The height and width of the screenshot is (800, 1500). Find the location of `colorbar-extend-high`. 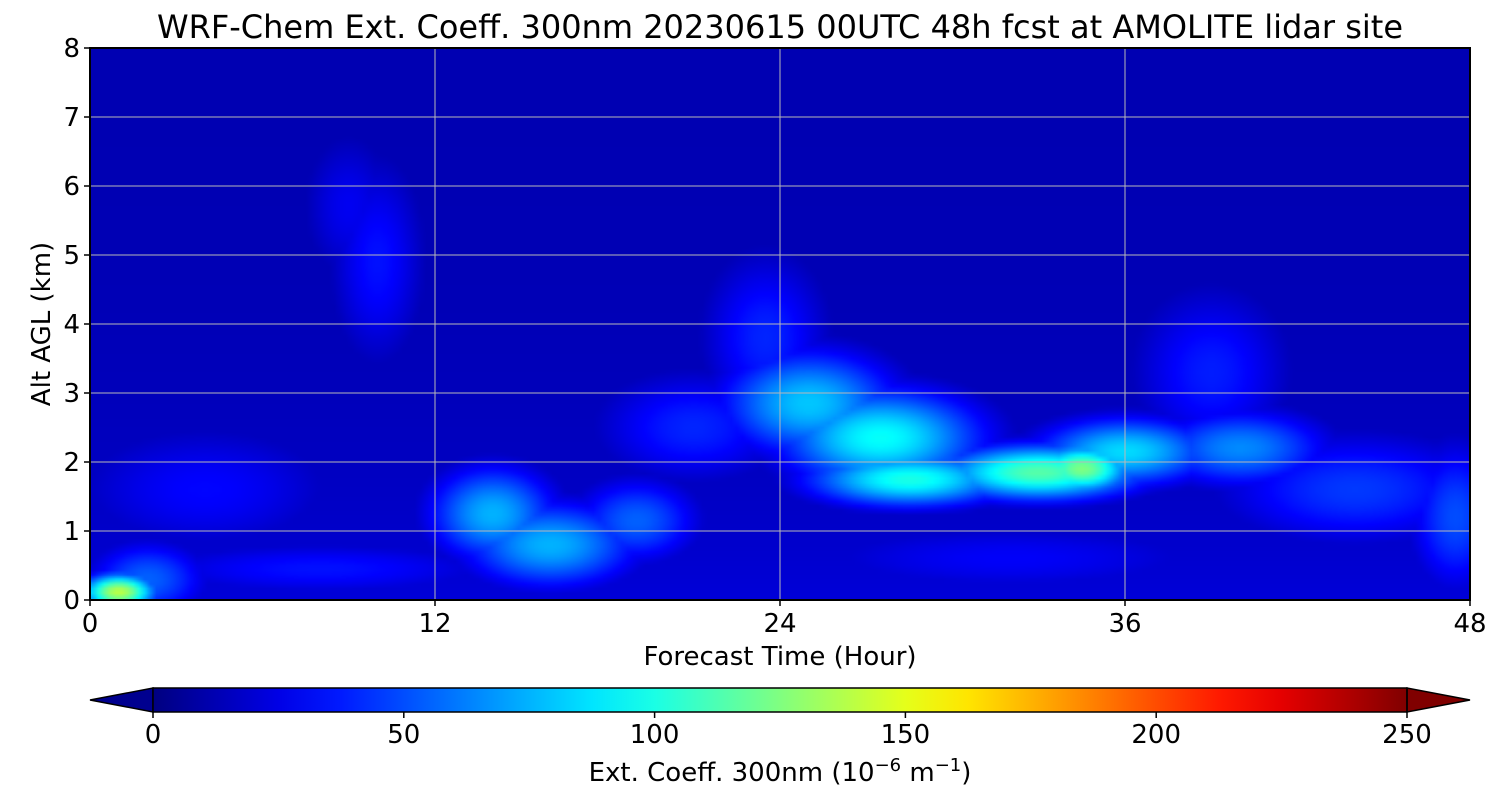

colorbar-extend-high is located at coordinates (1438, 700).